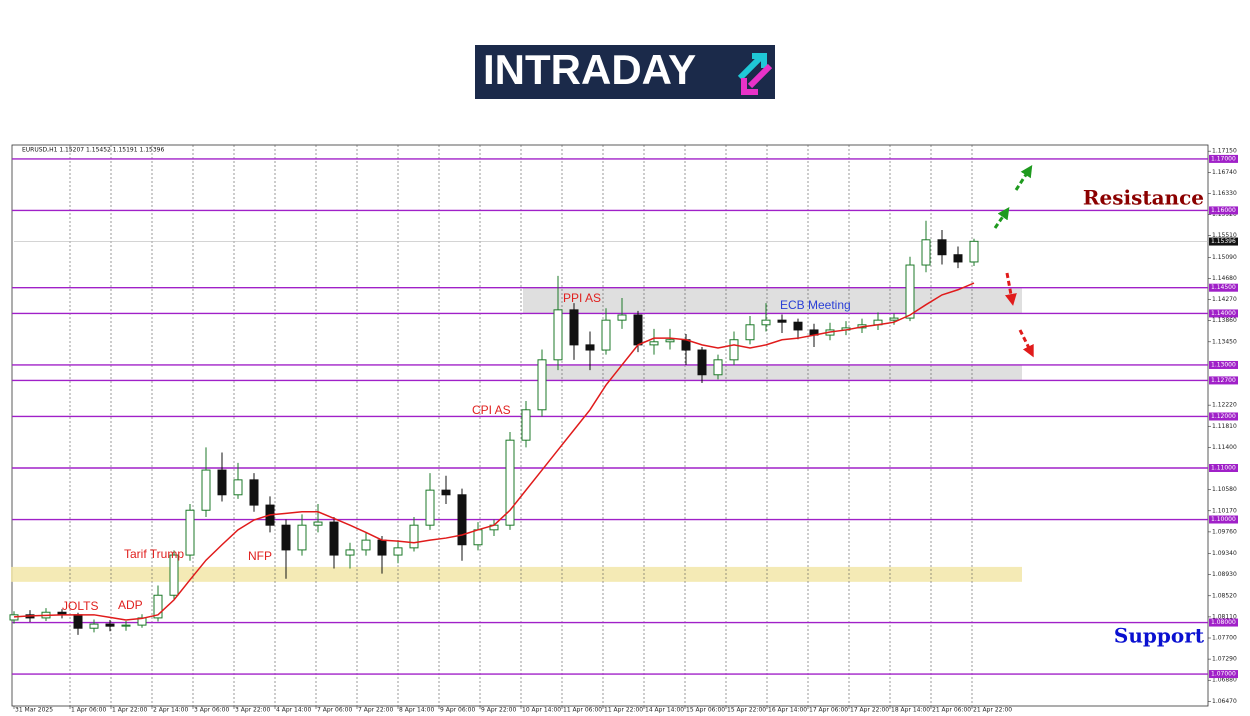 Image resolution: width=1250 pixels, height=716 pixels. What do you see at coordinates (1143, 198) in the screenshot?
I see `resistance-label: Resistance` at bounding box center [1143, 198].